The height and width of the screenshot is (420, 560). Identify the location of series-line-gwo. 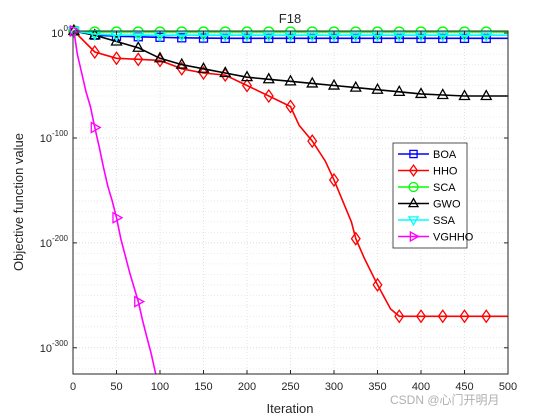
(290, 63).